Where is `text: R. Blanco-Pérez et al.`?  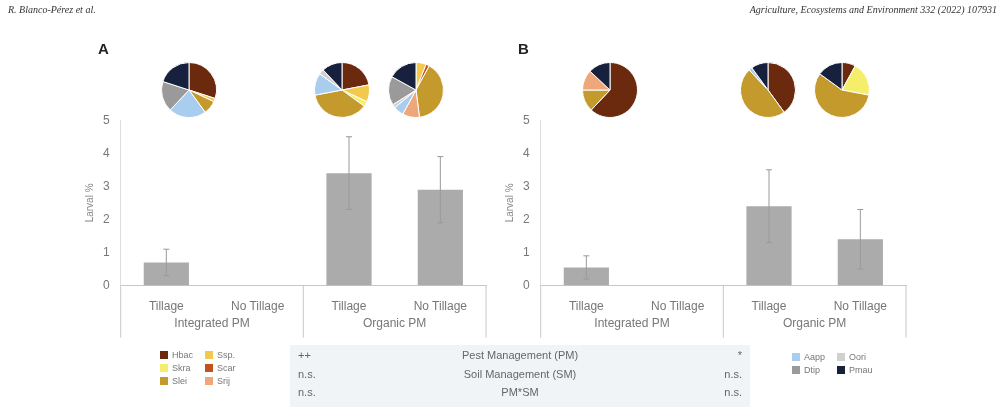 text: R. Blanco-Pérez et al. is located at coordinates (52, 9).